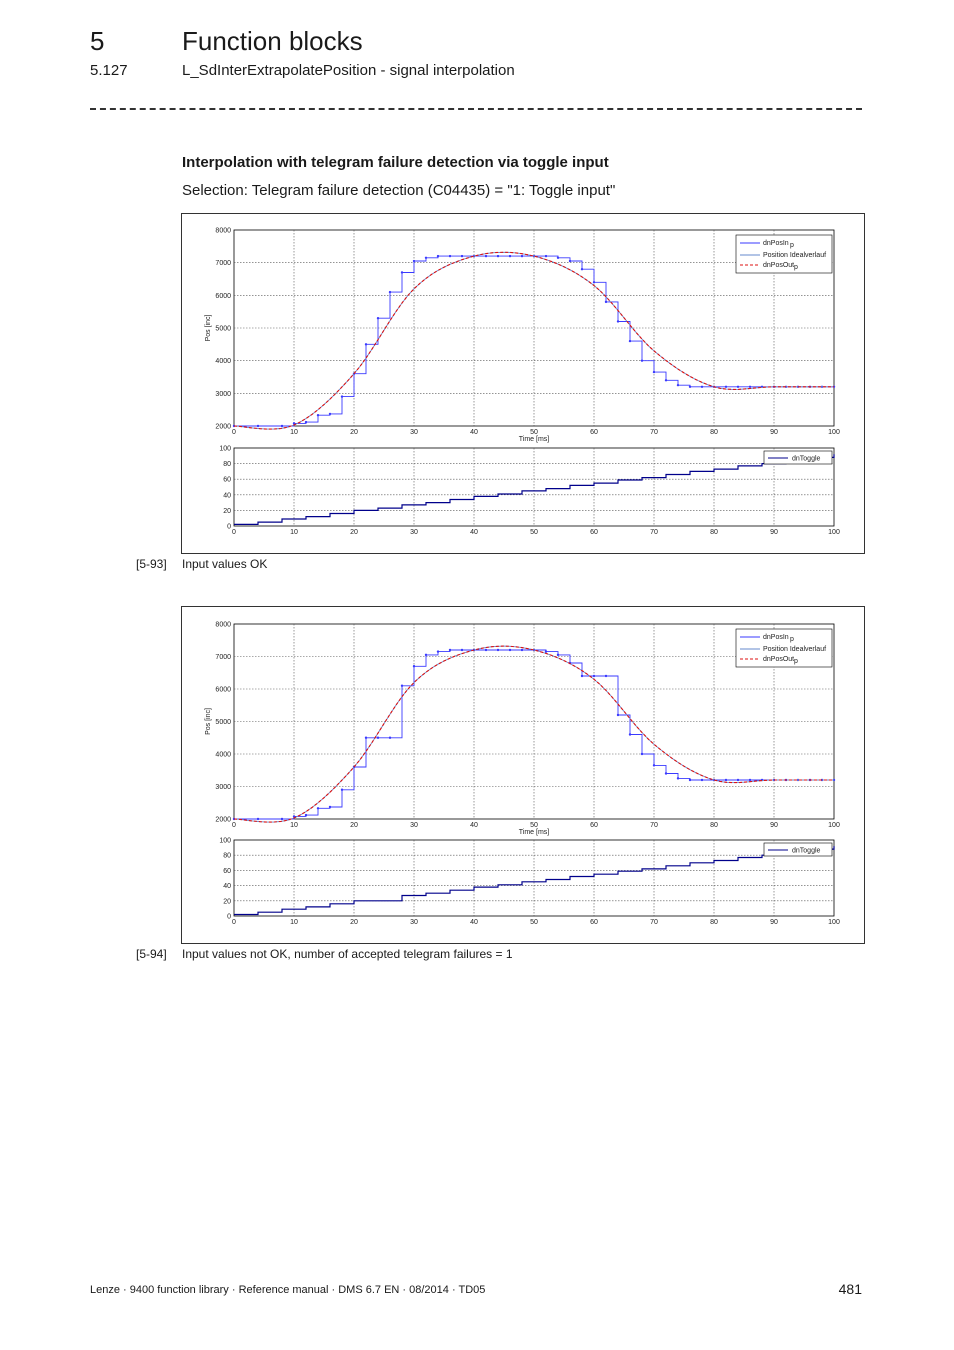 Image resolution: width=954 pixels, height=1350 pixels. What do you see at coordinates (534, 489) in the screenshot?
I see `series-toggle` at bounding box center [534, 489].